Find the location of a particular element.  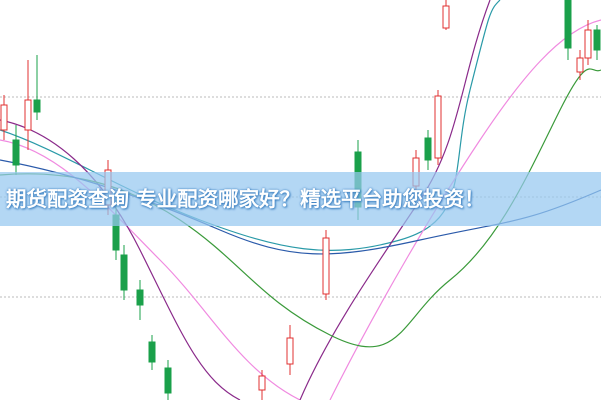

banner-title: 期货配资查询 专业配资哪家好？精选平台助您投资！ is located at coordinates (245, 199).